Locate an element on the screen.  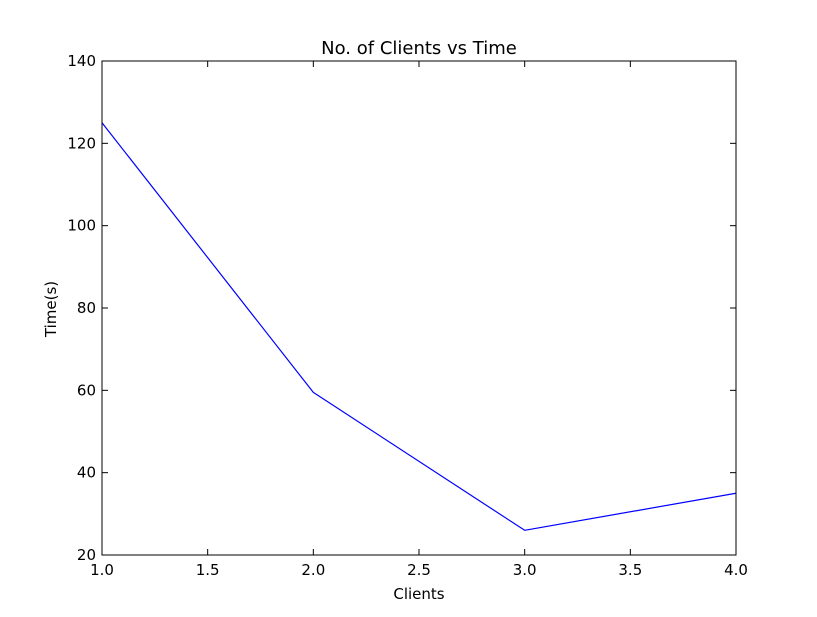
x-tick-label: 1.0 is located at coordinates (102, 570).